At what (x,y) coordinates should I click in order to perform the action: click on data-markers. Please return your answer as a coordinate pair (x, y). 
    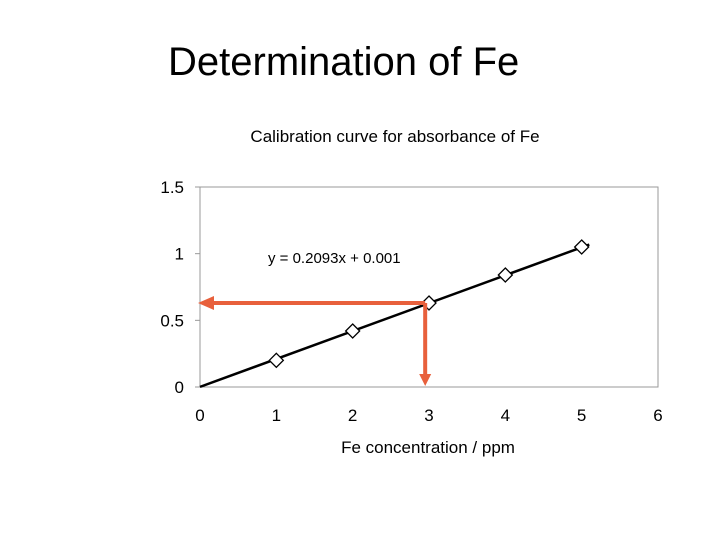
    Looking at the image, I should click on (429, 304).